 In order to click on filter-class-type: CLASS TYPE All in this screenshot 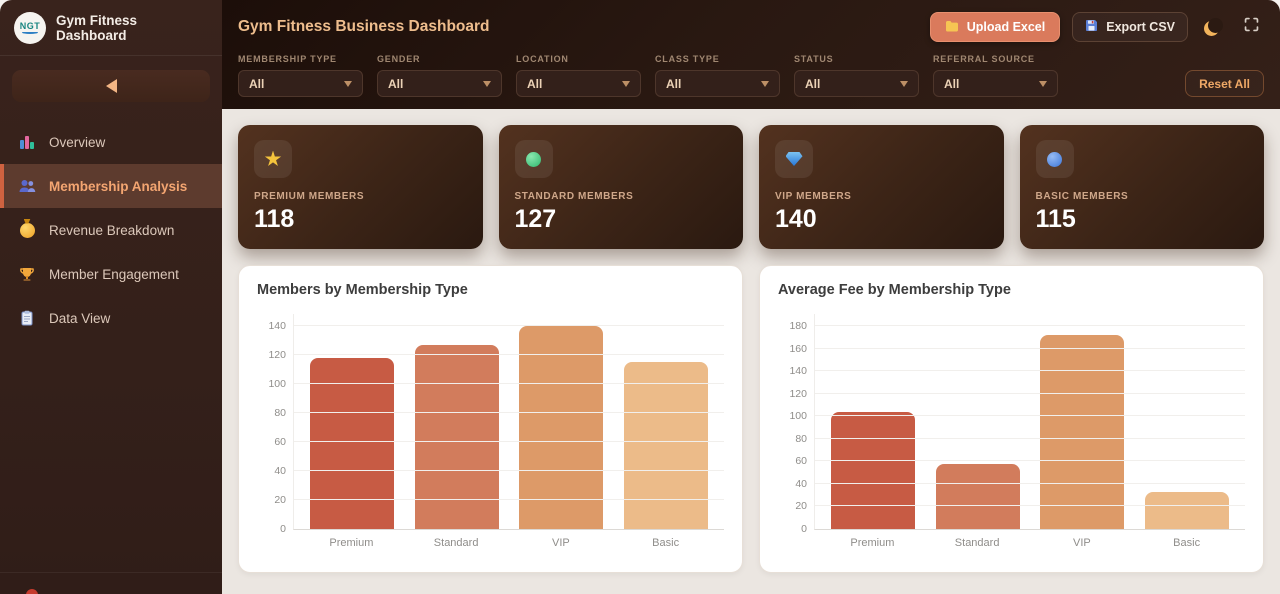, I will do `click(717, 75)`.